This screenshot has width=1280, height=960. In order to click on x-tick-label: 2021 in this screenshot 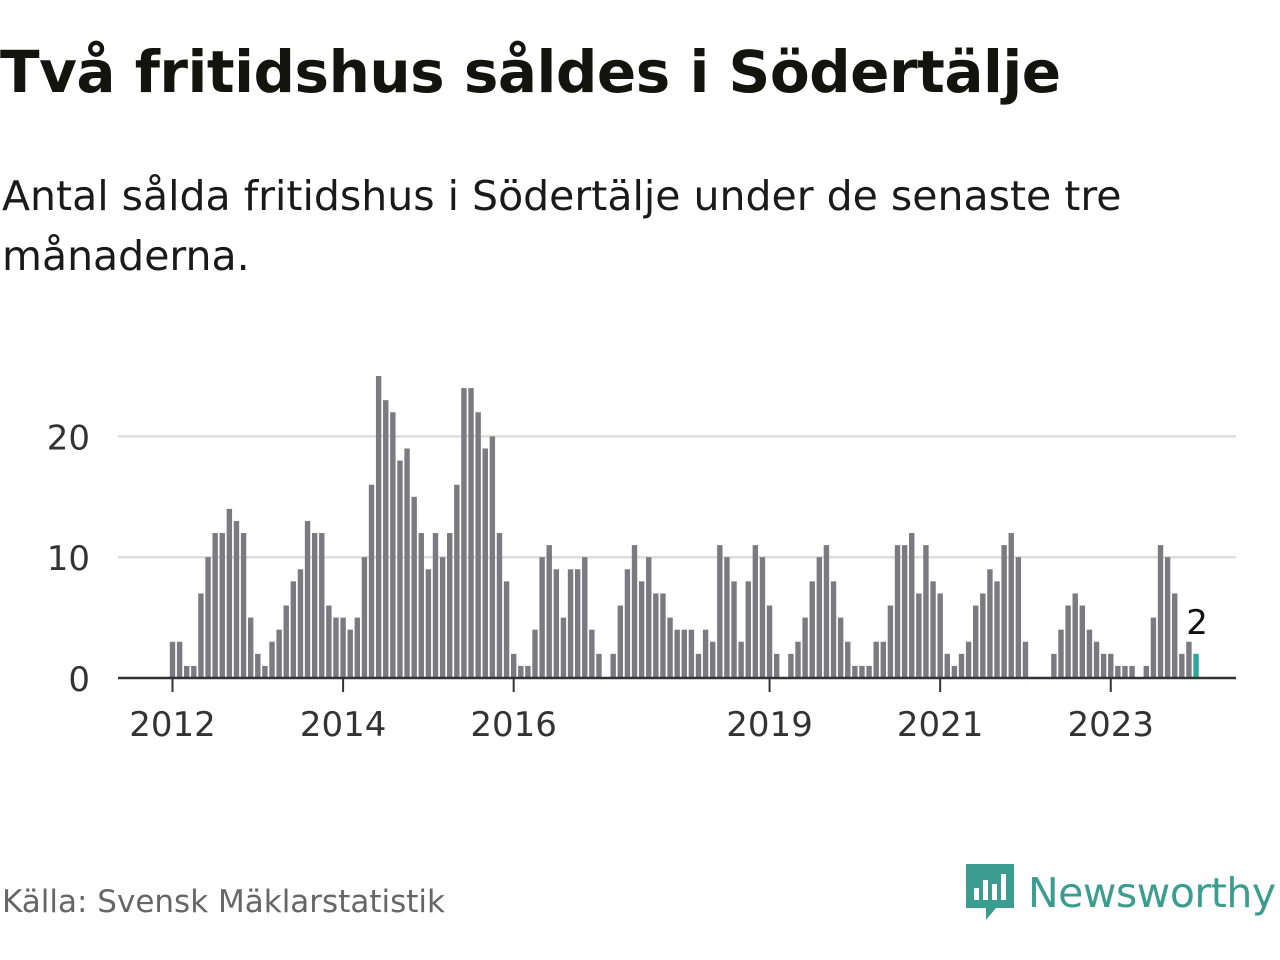, I will do `click(940, 725)`.